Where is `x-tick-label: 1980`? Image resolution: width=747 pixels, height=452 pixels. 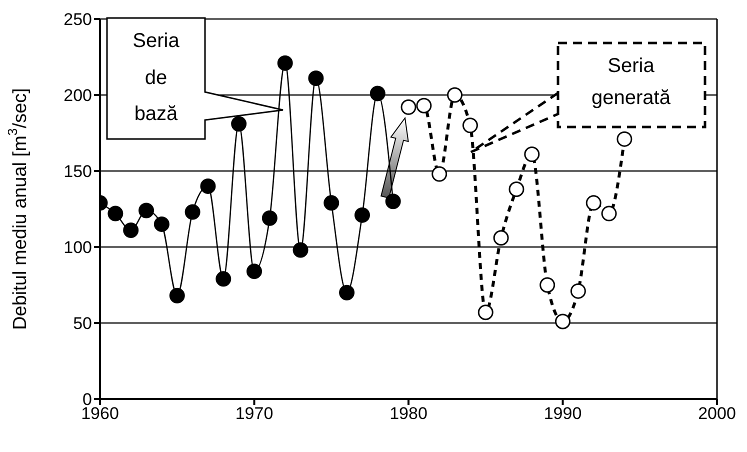 x-tick-label: 1980 is located at coordinates (409, 414).